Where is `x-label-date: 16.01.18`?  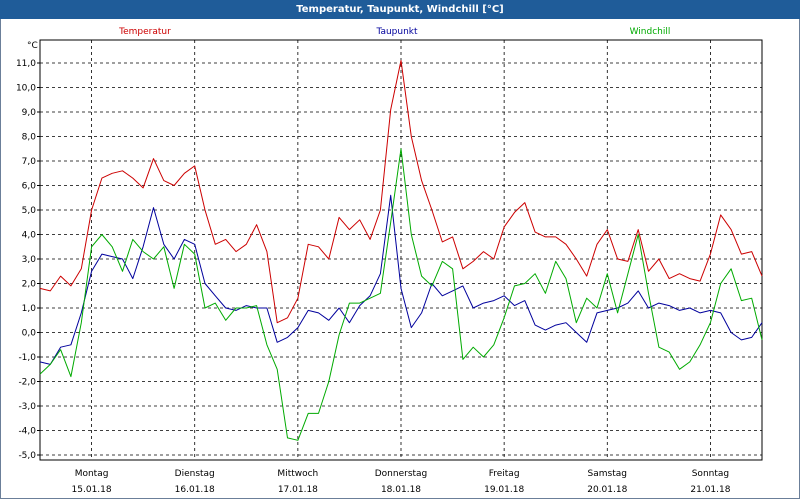 x-label-date: 16.01.18 is located at coordinates (195, 490).